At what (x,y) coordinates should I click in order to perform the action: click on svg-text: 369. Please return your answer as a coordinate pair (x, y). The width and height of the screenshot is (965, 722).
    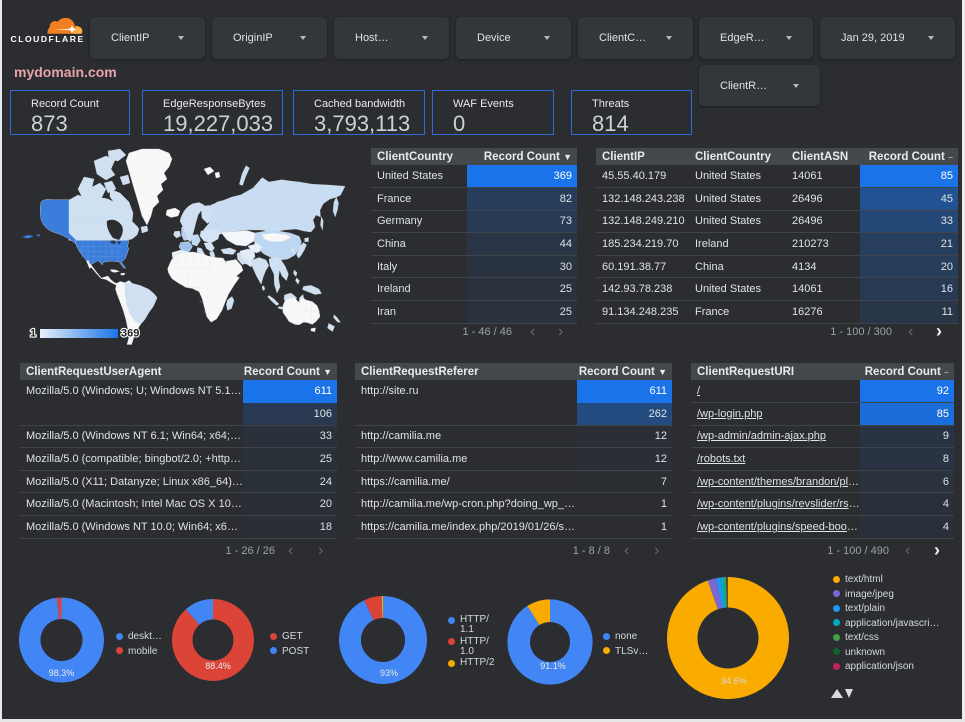
    Looking at the image, I should click on (130, 334).